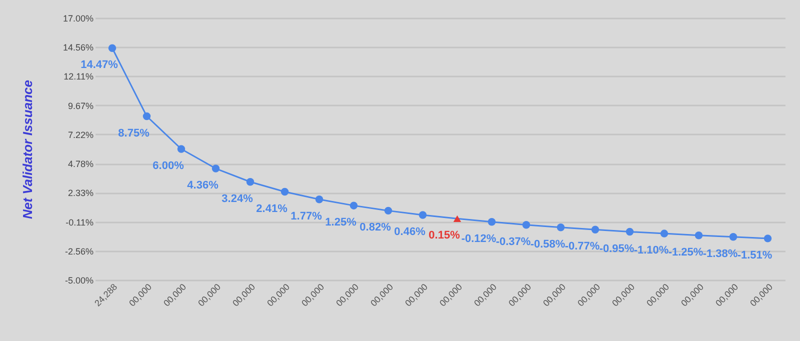 This screenshot has height=341, width=800. Describe the element at coordinates (651, 250) in the screenshot. I see `data-label: -1.10%` at that location.